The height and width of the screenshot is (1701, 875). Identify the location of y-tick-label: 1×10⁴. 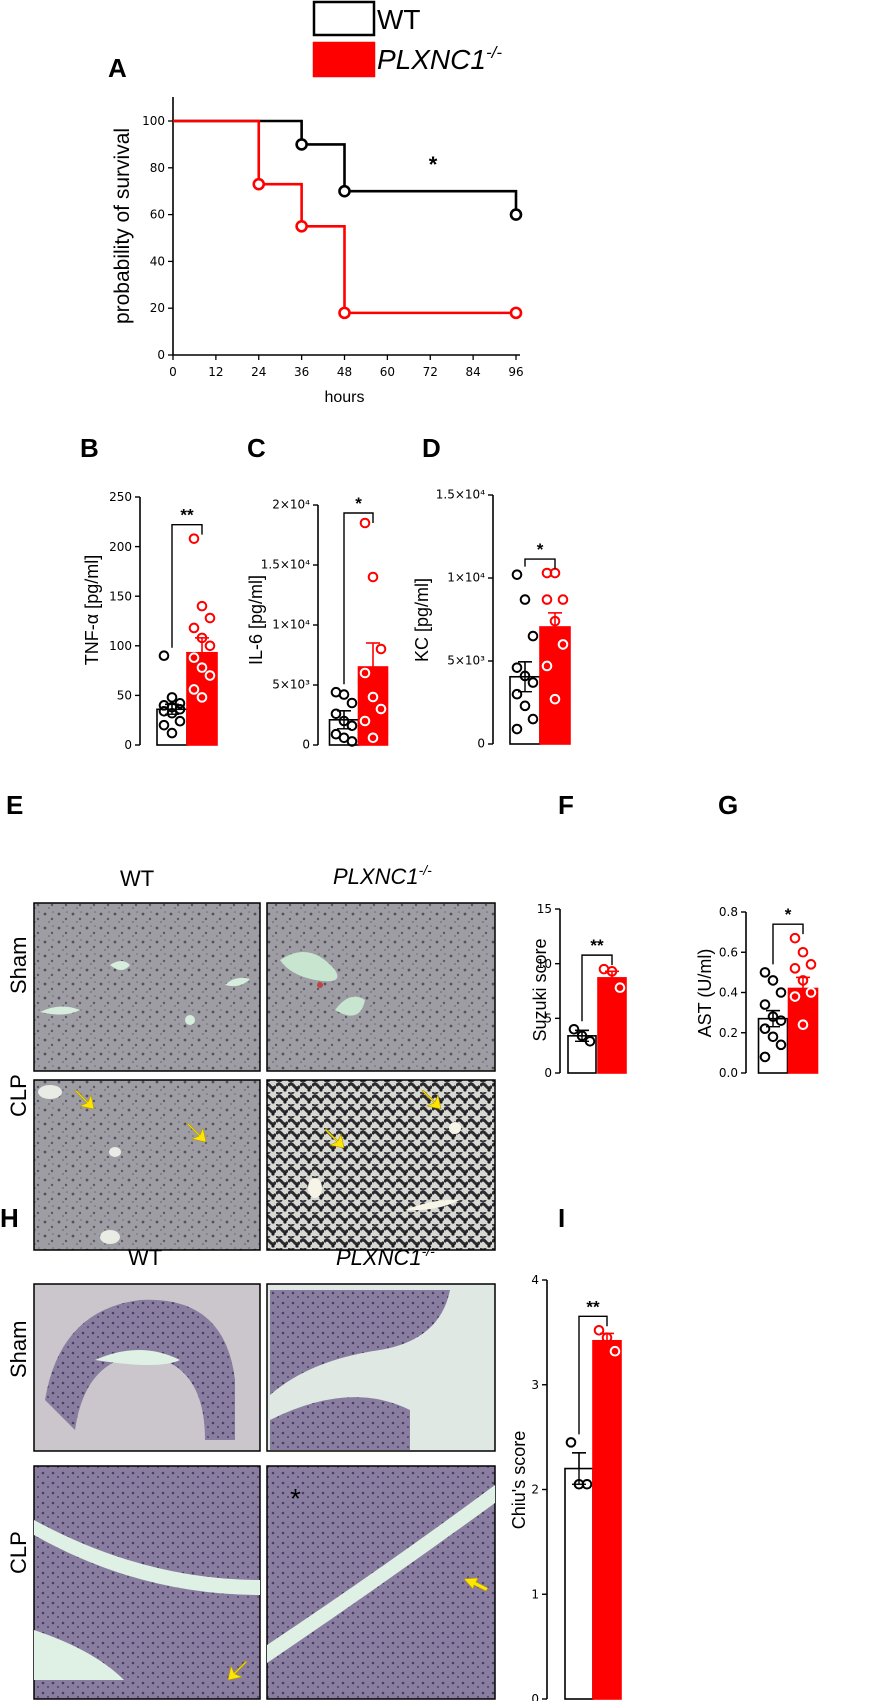
(291, 625).